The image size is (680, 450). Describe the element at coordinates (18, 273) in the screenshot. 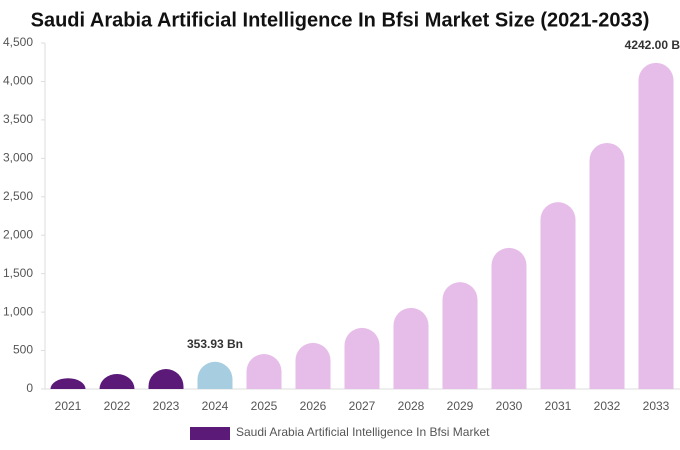

I see `y-tick-label: 1,500` at that location.